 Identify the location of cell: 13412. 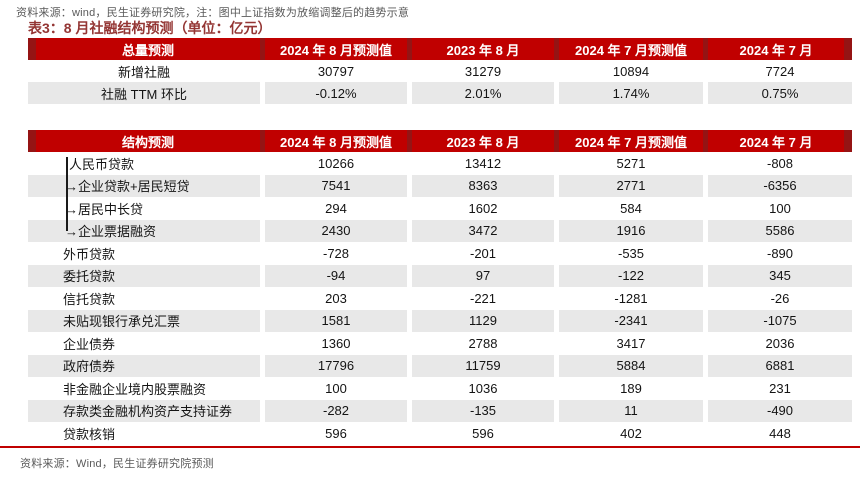
(480, 163).